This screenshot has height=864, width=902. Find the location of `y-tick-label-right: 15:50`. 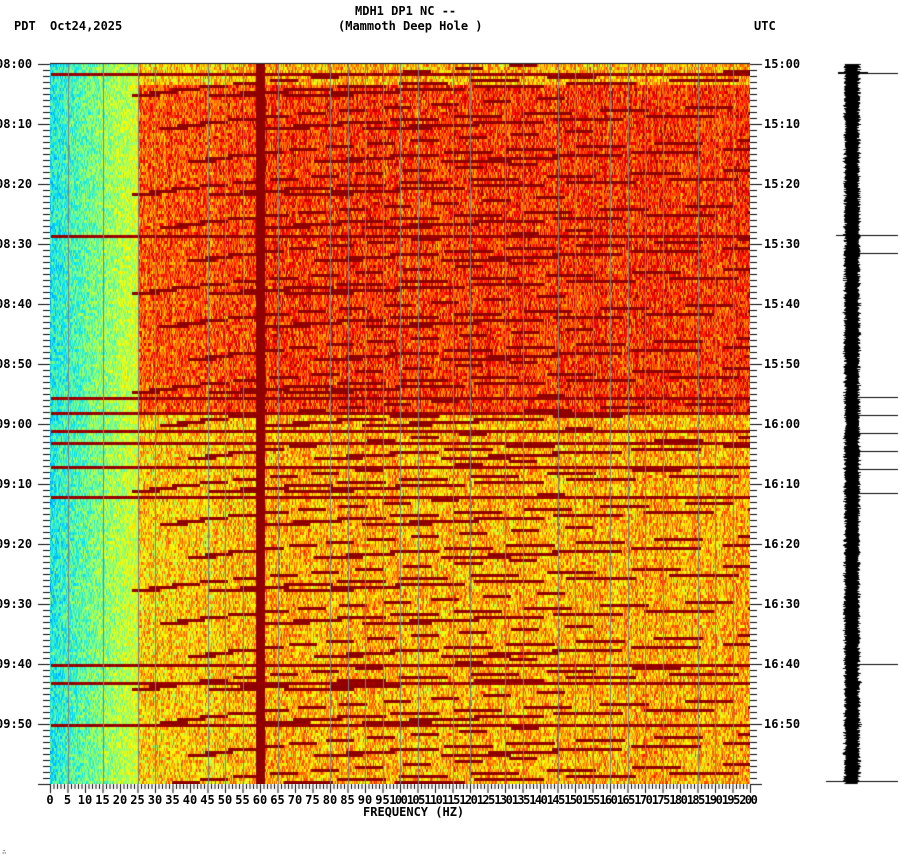

y-tick-label-right: 15:50 is located at coordinates (782, 364).